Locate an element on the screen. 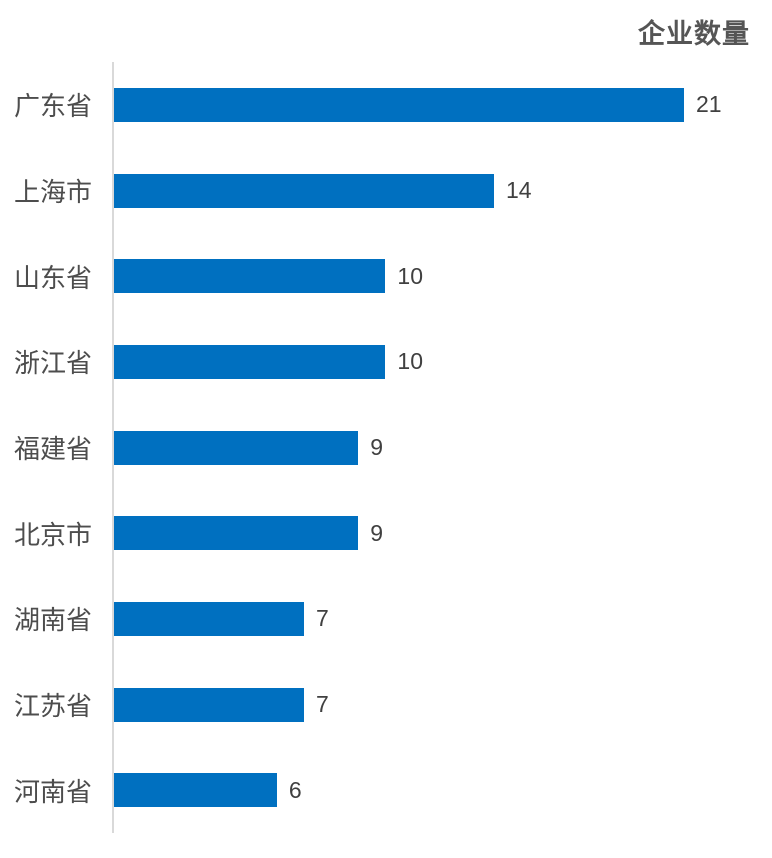  bar-row: 北京市 9 is located at coordinates (386, 533).